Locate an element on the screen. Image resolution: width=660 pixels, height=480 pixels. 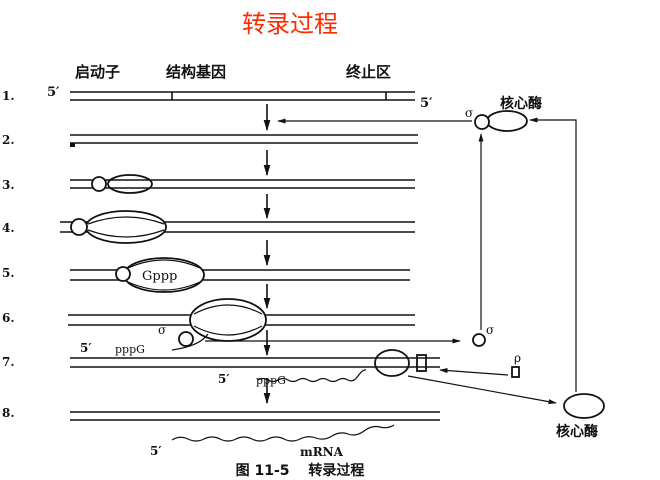
step-7-termination is located at coordinates (255, 366).